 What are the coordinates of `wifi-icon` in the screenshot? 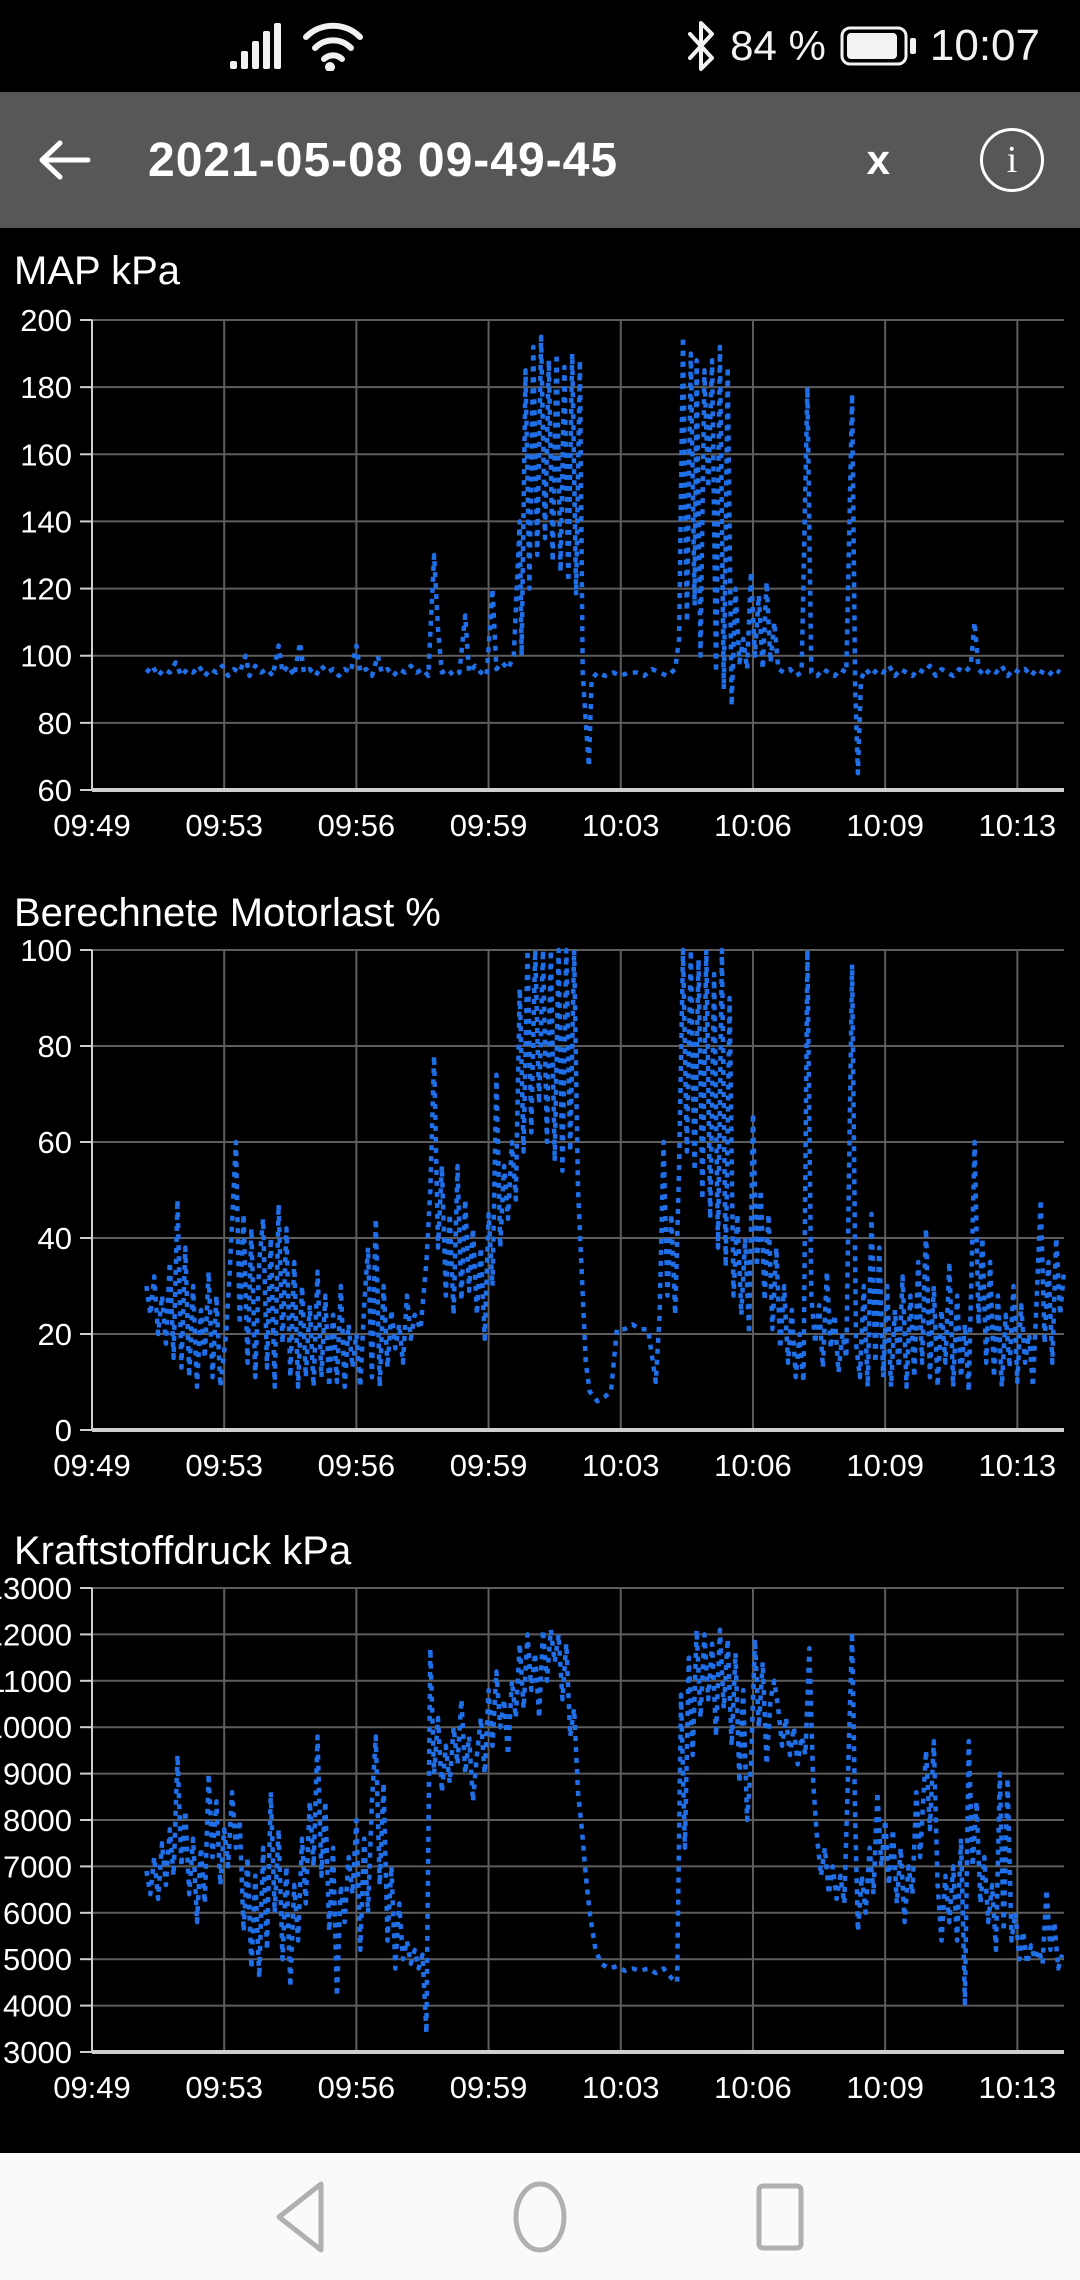 It's located at (333, 46).